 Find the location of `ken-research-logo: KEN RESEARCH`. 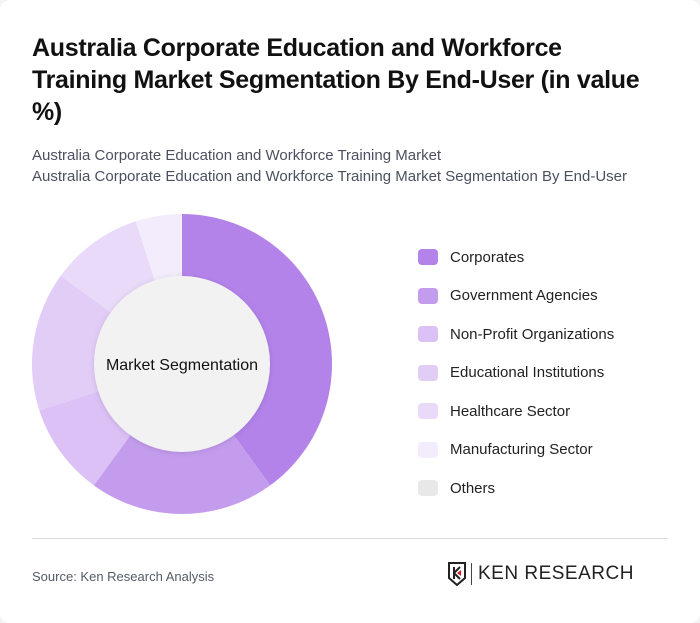

ken-research-logo: KEN RESEARCH is located at coordinates (540, 574).